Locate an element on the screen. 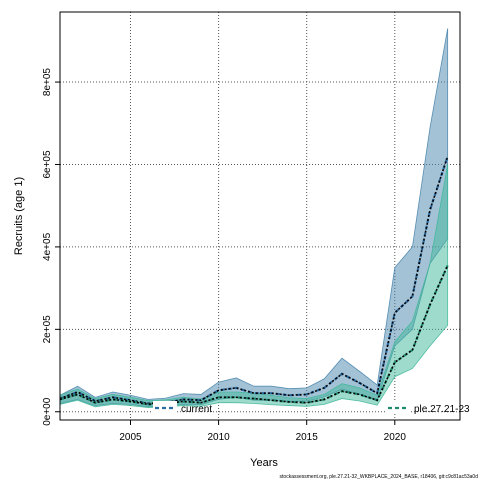 This screenshot has height=480, width=480. legend-label-2: ple.27.21-23 is located at coordinates (442, 409).